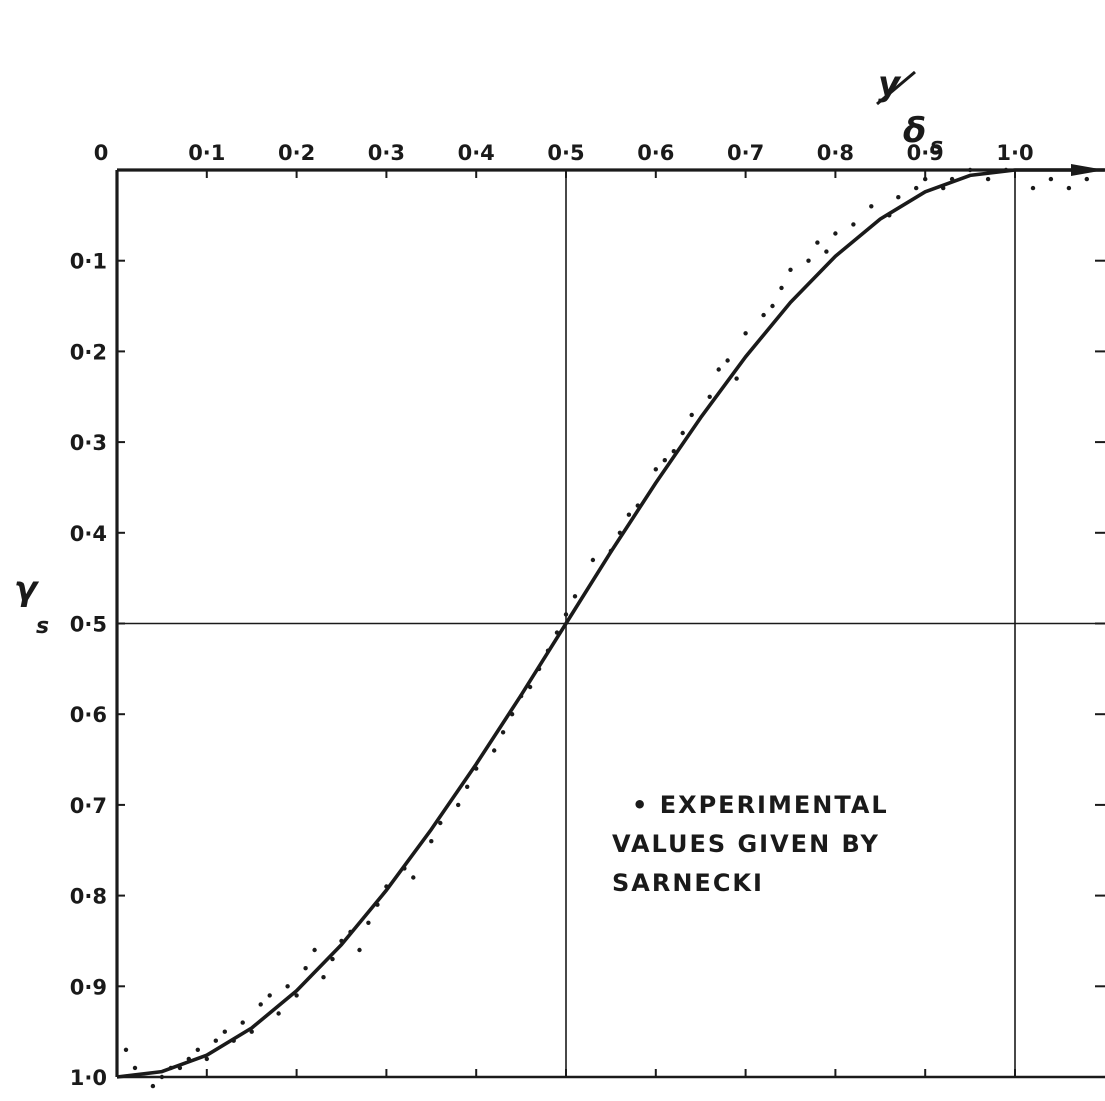  I want to click on y-tick-label-3: 0·4, so click(88, 534).